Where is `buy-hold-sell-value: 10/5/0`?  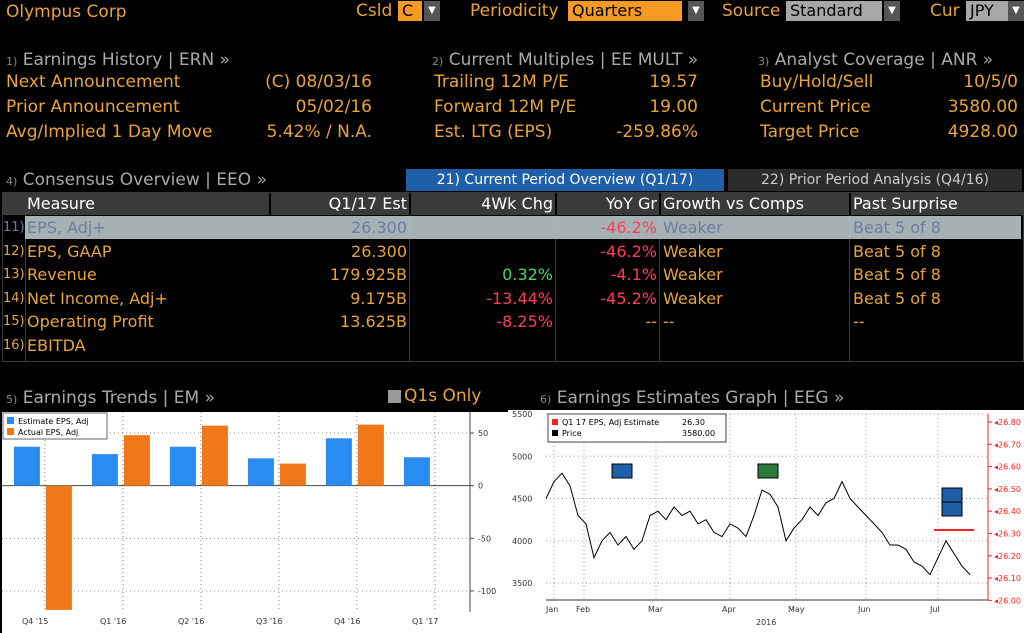 buy-hold-sell-value: 10/5/0 is located at coordinates (990, 82).